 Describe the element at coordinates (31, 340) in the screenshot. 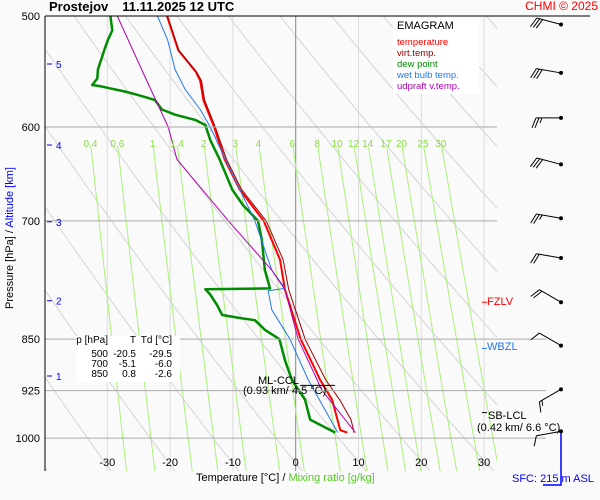

I see `y-tick-label: 850` at that location.